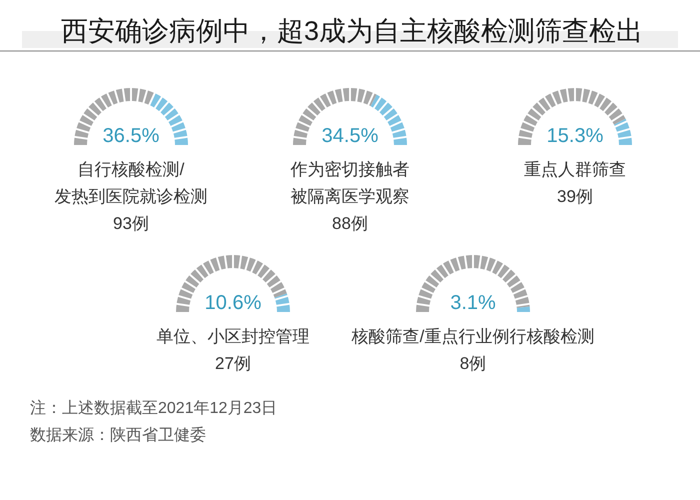  Describe the element at coordinates (473, 303) in the screenshot. I see `text: 3.1%` at that location.